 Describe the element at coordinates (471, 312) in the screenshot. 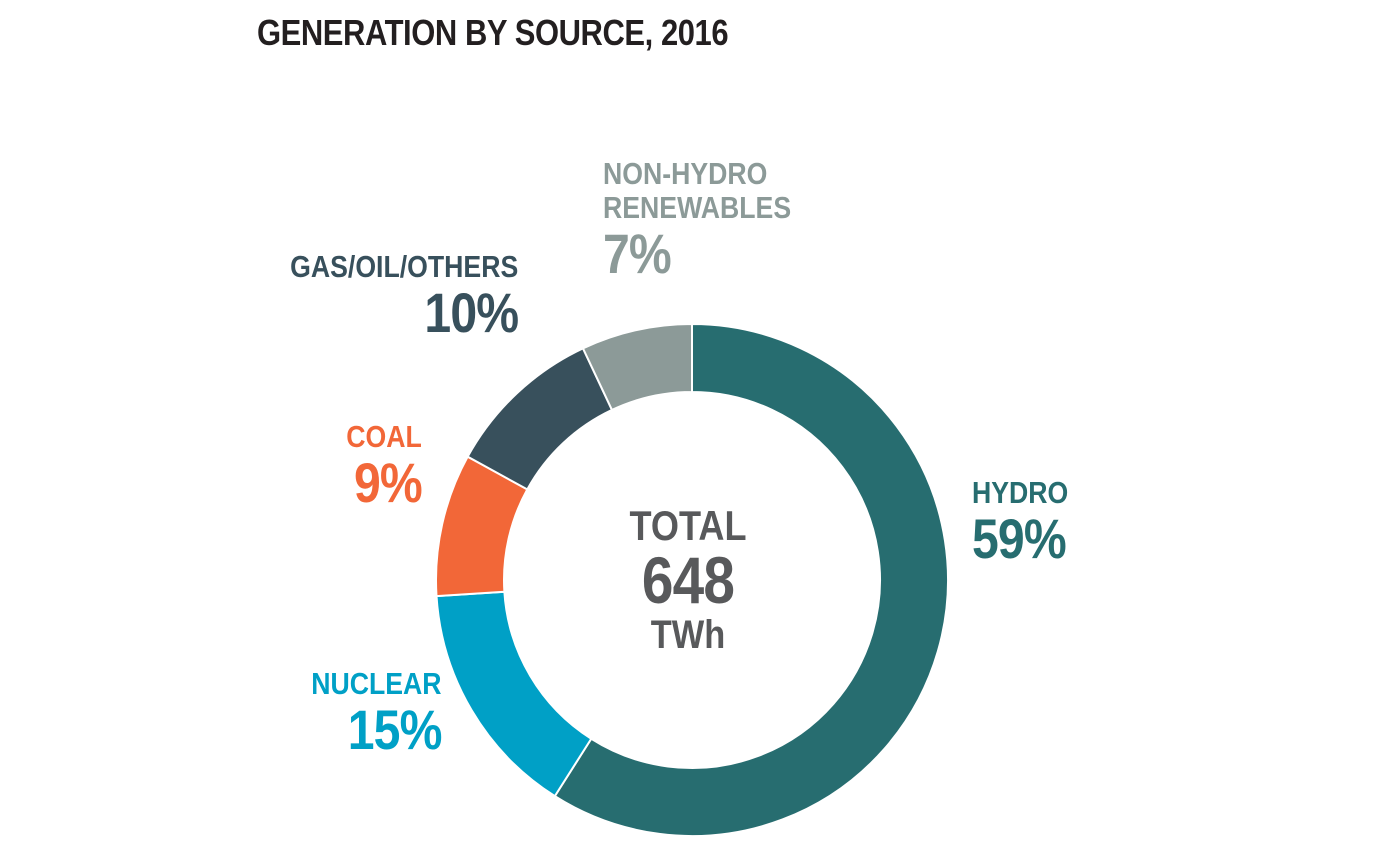

I see `slice-percent-gas-oil-others: 10%` at that location.